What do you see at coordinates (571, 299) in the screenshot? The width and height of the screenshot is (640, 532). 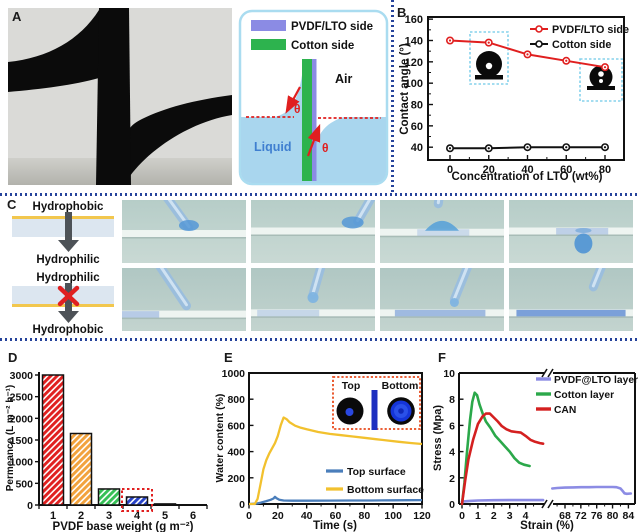 I see `membrane-photo-tile-r2c4` at bounding box center [571, 299].